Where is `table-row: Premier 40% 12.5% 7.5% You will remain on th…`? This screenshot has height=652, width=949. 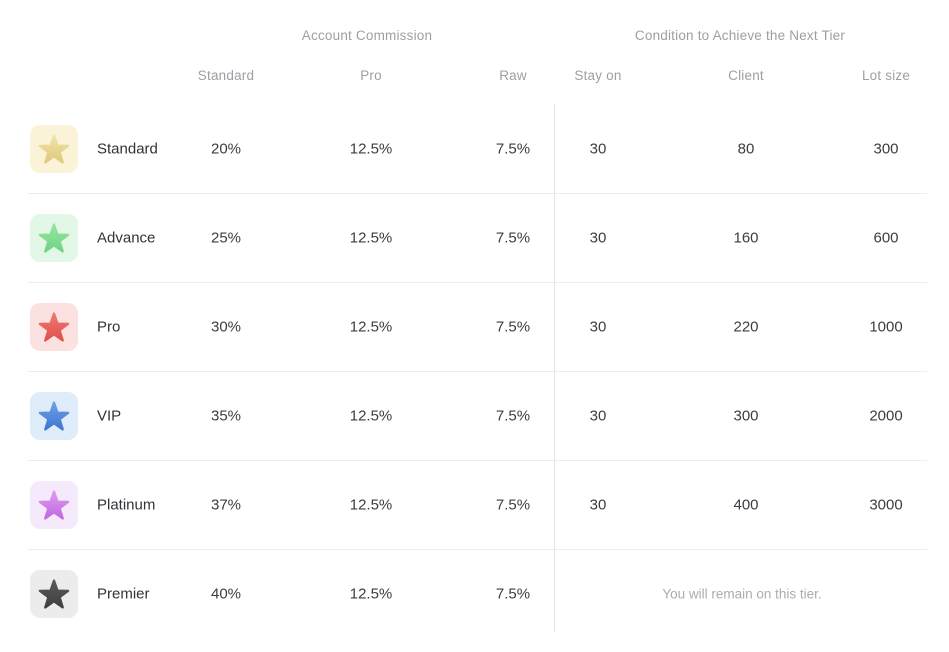
table-row: Premier 40% 12.5% 7.5% You will remain on th… is located at coordinates (477, 593).